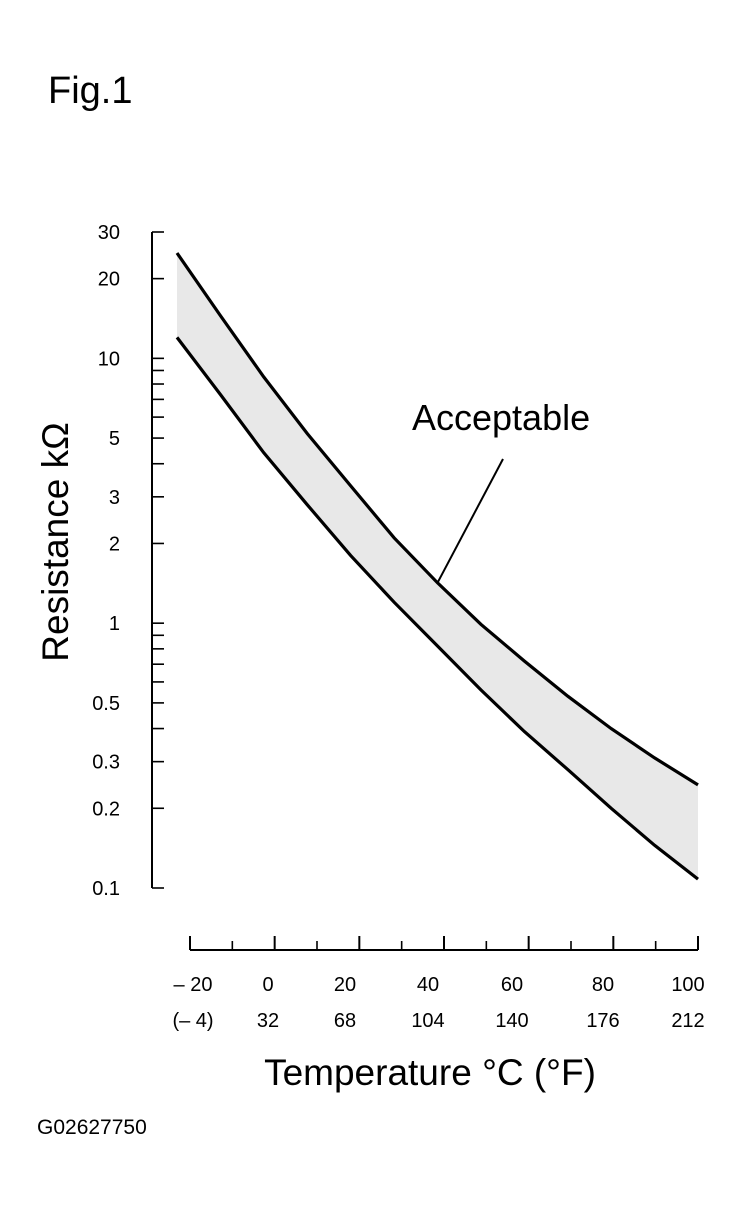 Image resolution: width=748 pixels, height=1212 pixels. I want to click on y-tick-label: 5, so click(114, 439).